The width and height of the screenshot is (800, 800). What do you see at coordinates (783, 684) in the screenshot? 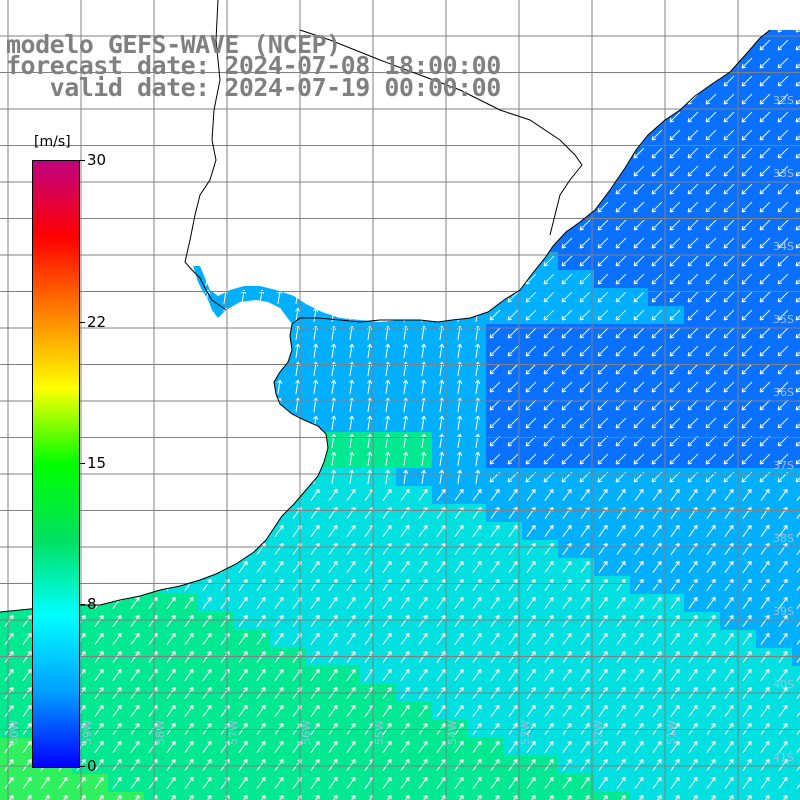
I see `latitude-label: 40S` at bounding box center [783, 684].